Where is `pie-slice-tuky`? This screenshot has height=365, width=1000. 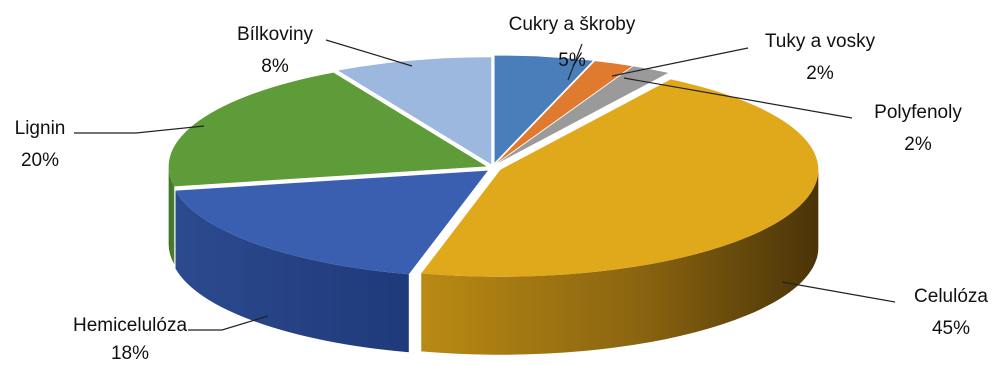 pie-slice-tuky is located at coordinates (564, 112).